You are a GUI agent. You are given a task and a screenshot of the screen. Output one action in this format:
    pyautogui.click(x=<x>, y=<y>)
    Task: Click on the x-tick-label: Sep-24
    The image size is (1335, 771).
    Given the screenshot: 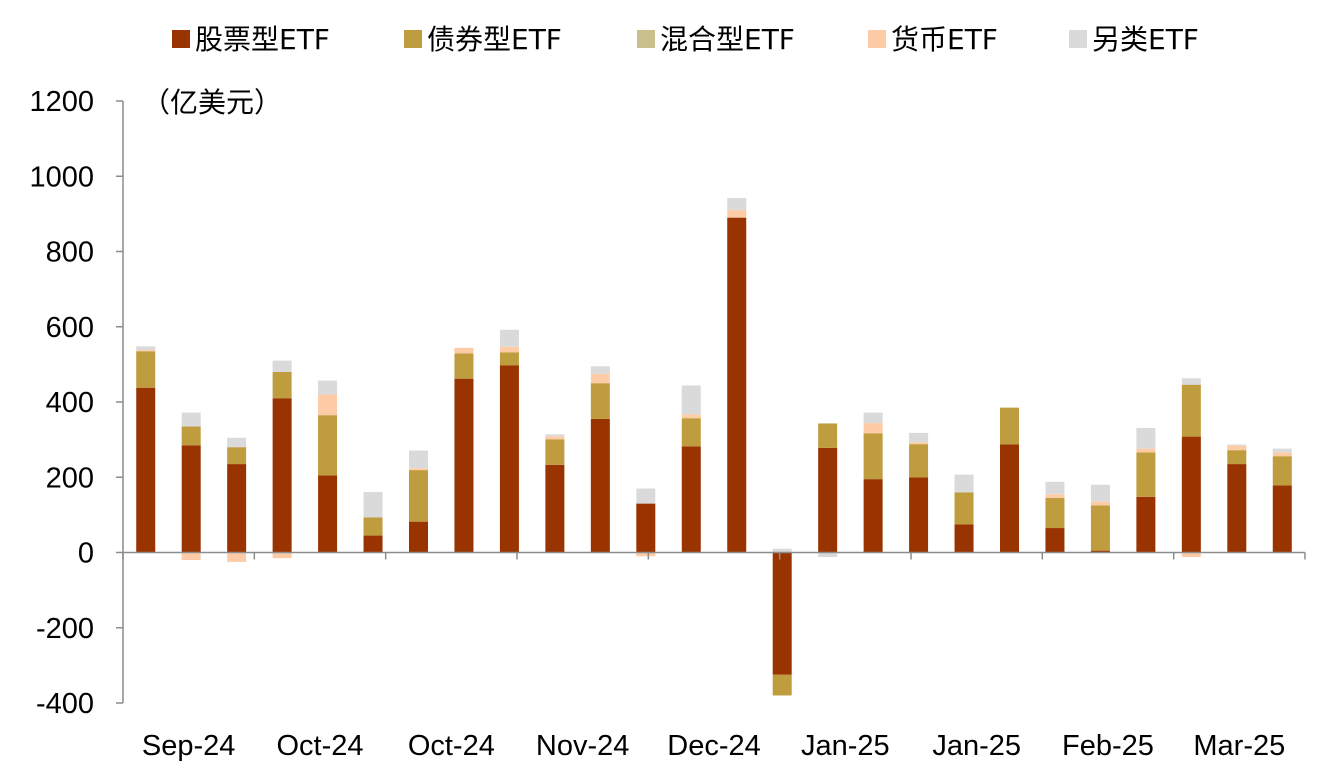 What is the action you would take?
    pyautogui.click(x=189, y=746)
    